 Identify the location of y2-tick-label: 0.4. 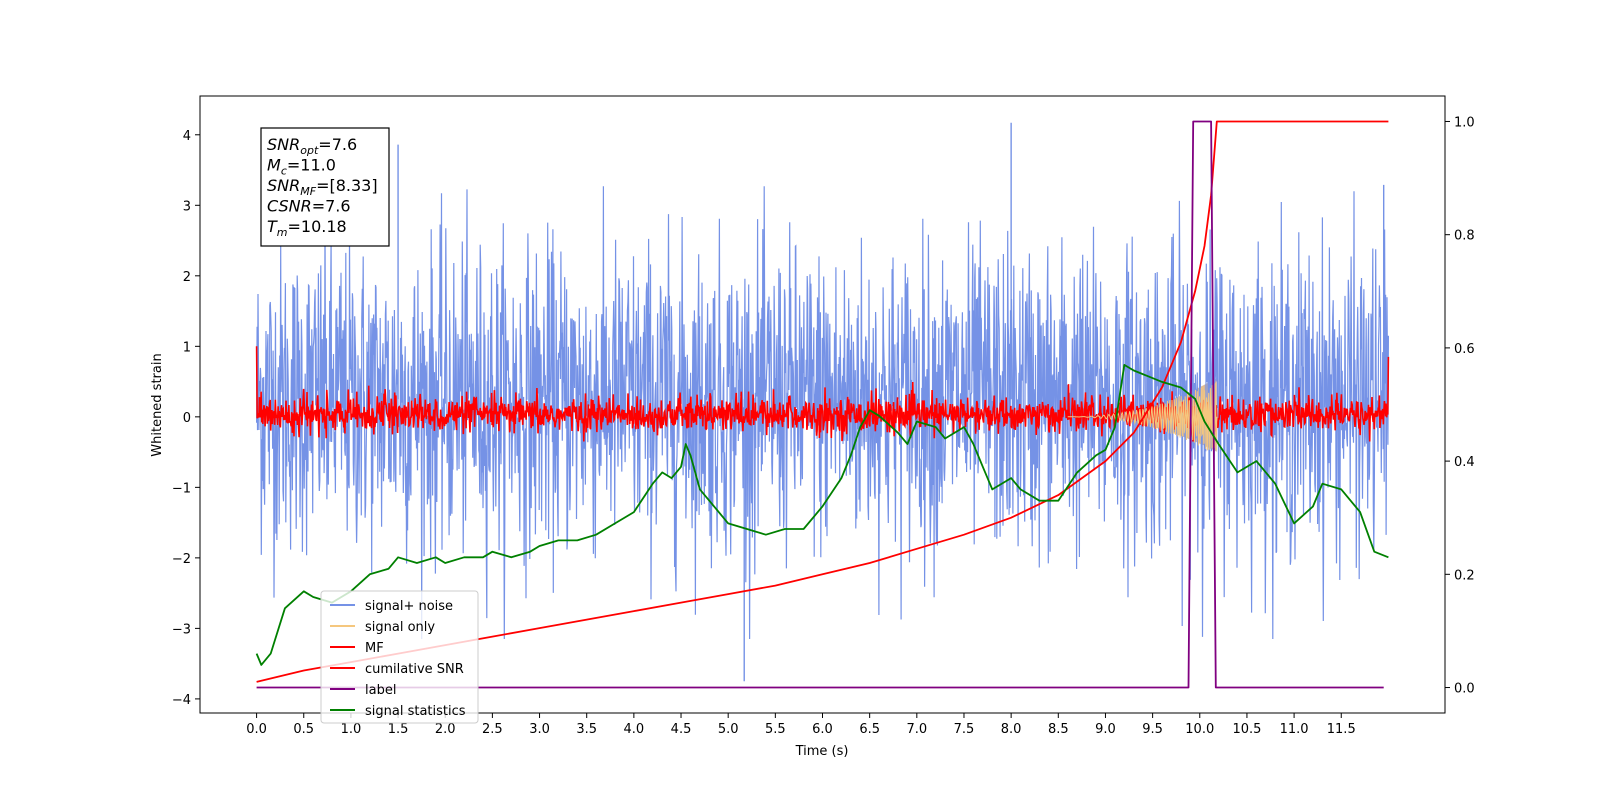
(1464, 462).